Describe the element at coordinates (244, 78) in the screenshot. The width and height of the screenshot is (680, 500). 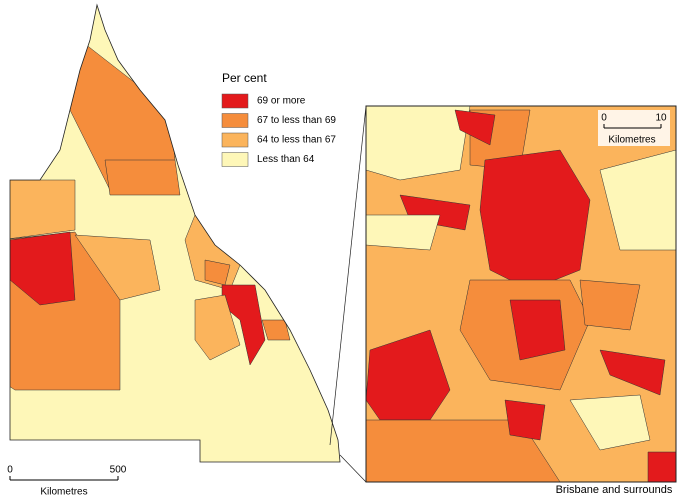
I see `legend-title: Per cent` at that location.